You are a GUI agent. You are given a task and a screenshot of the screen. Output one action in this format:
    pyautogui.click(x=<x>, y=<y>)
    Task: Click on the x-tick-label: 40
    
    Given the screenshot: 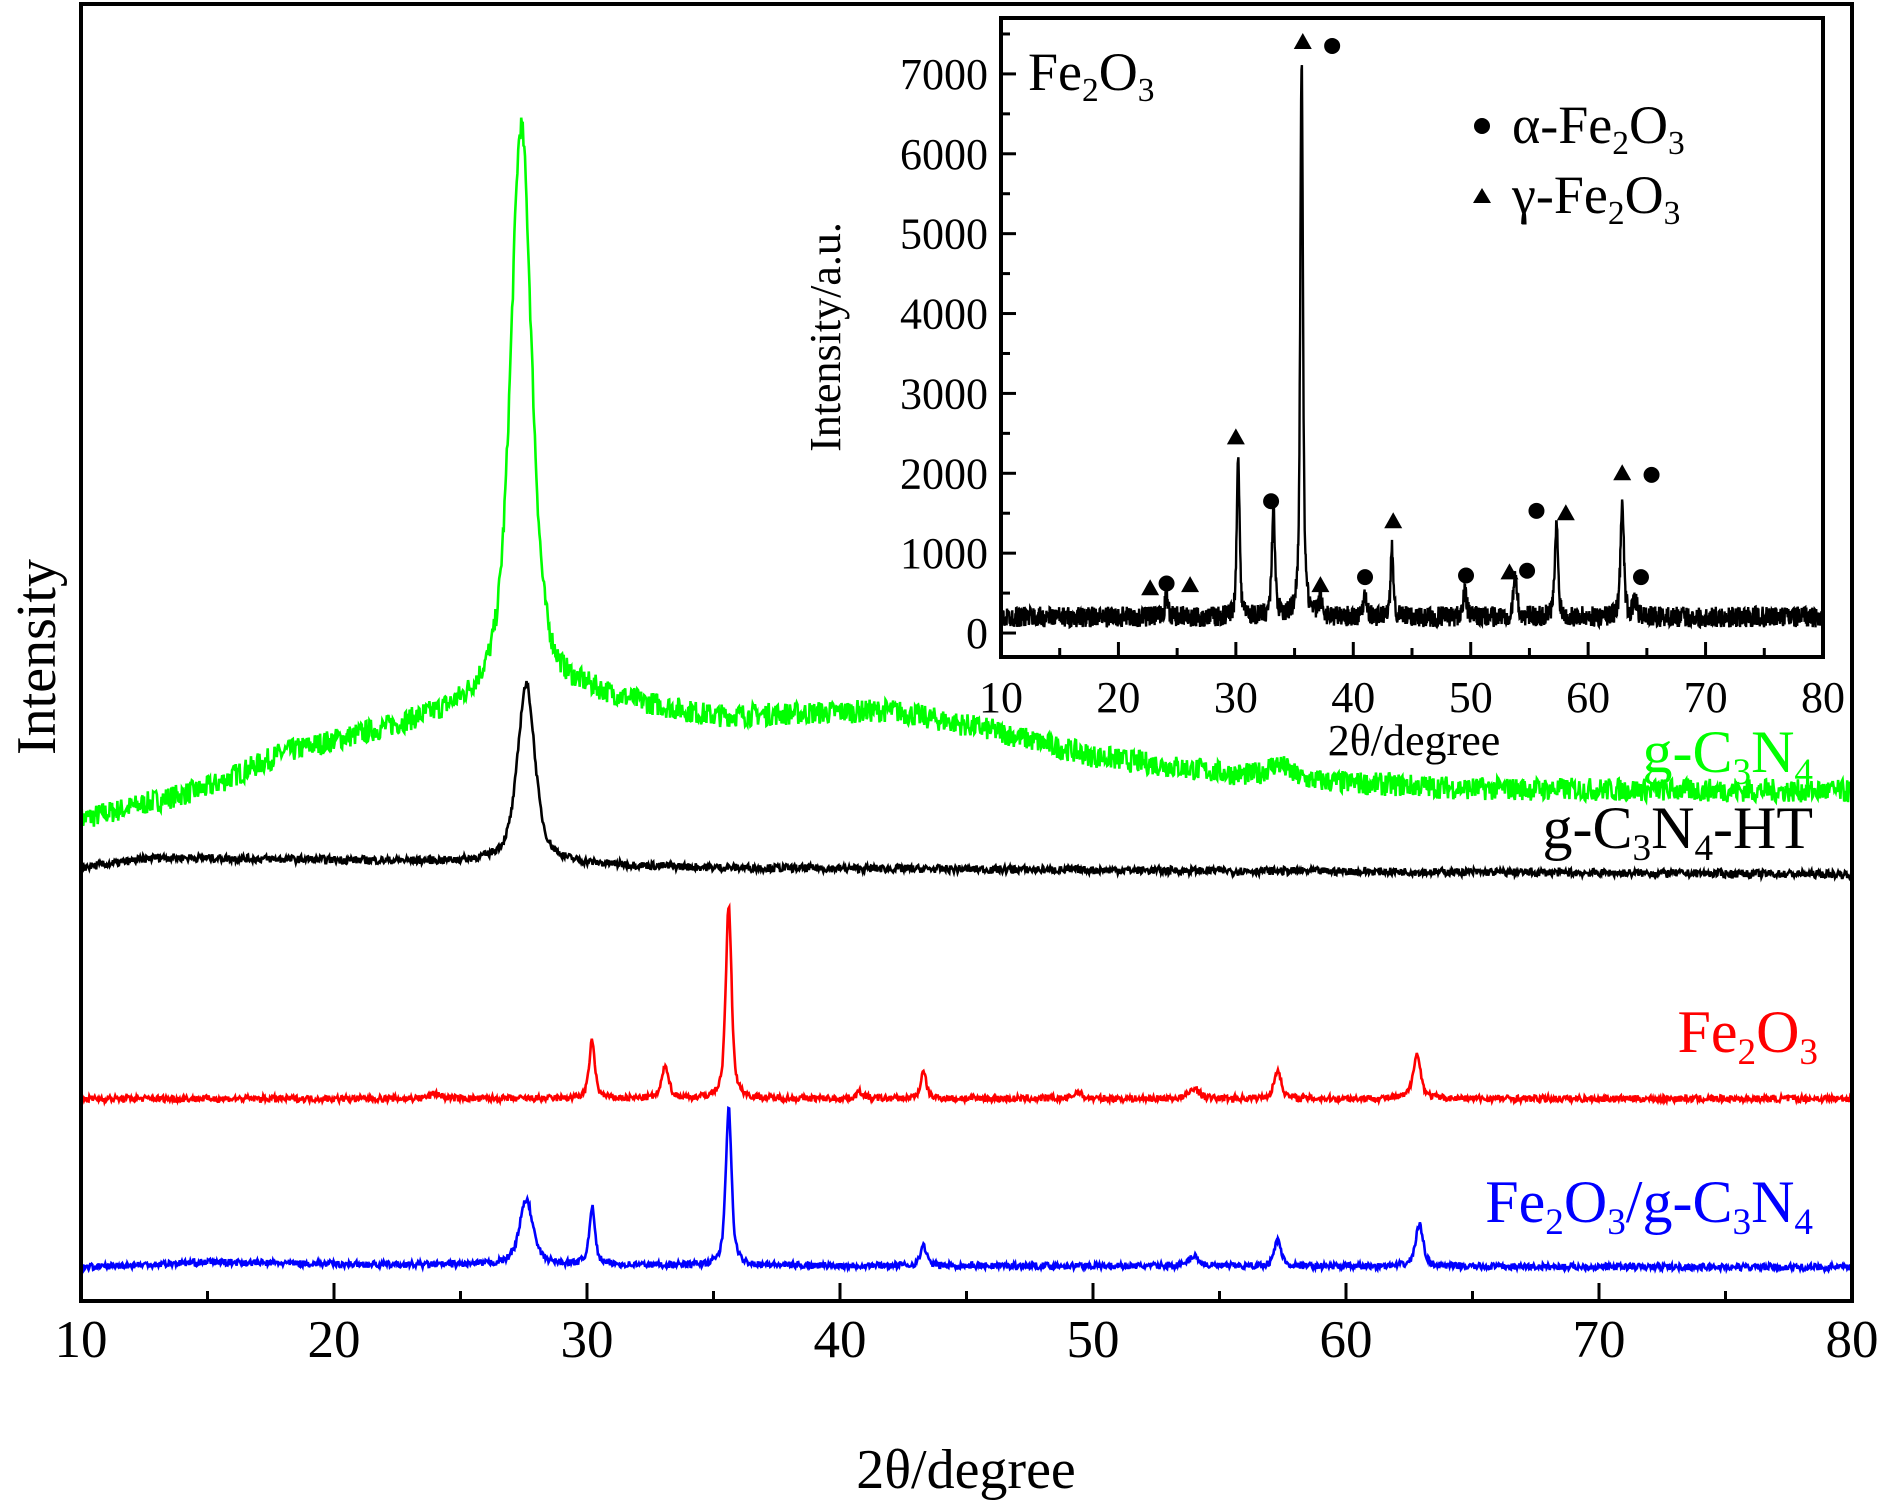 What is the action you would take?
    pyautogui.click(x=840, y=1340)
    